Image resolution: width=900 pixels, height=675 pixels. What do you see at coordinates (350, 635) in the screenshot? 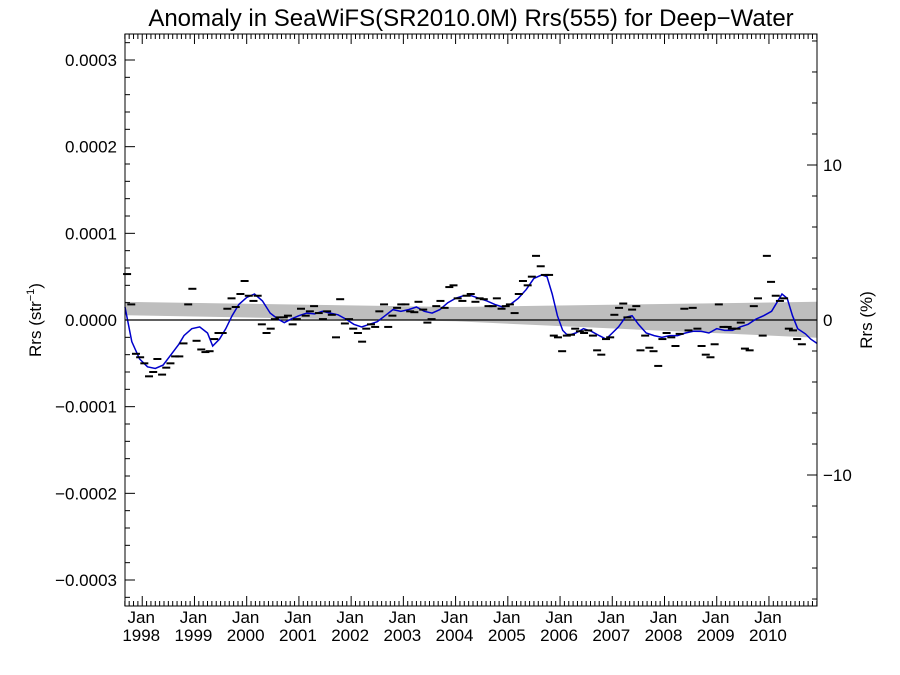
I see `x-tick-year-label: 2002` at bounding box center [350, 635].